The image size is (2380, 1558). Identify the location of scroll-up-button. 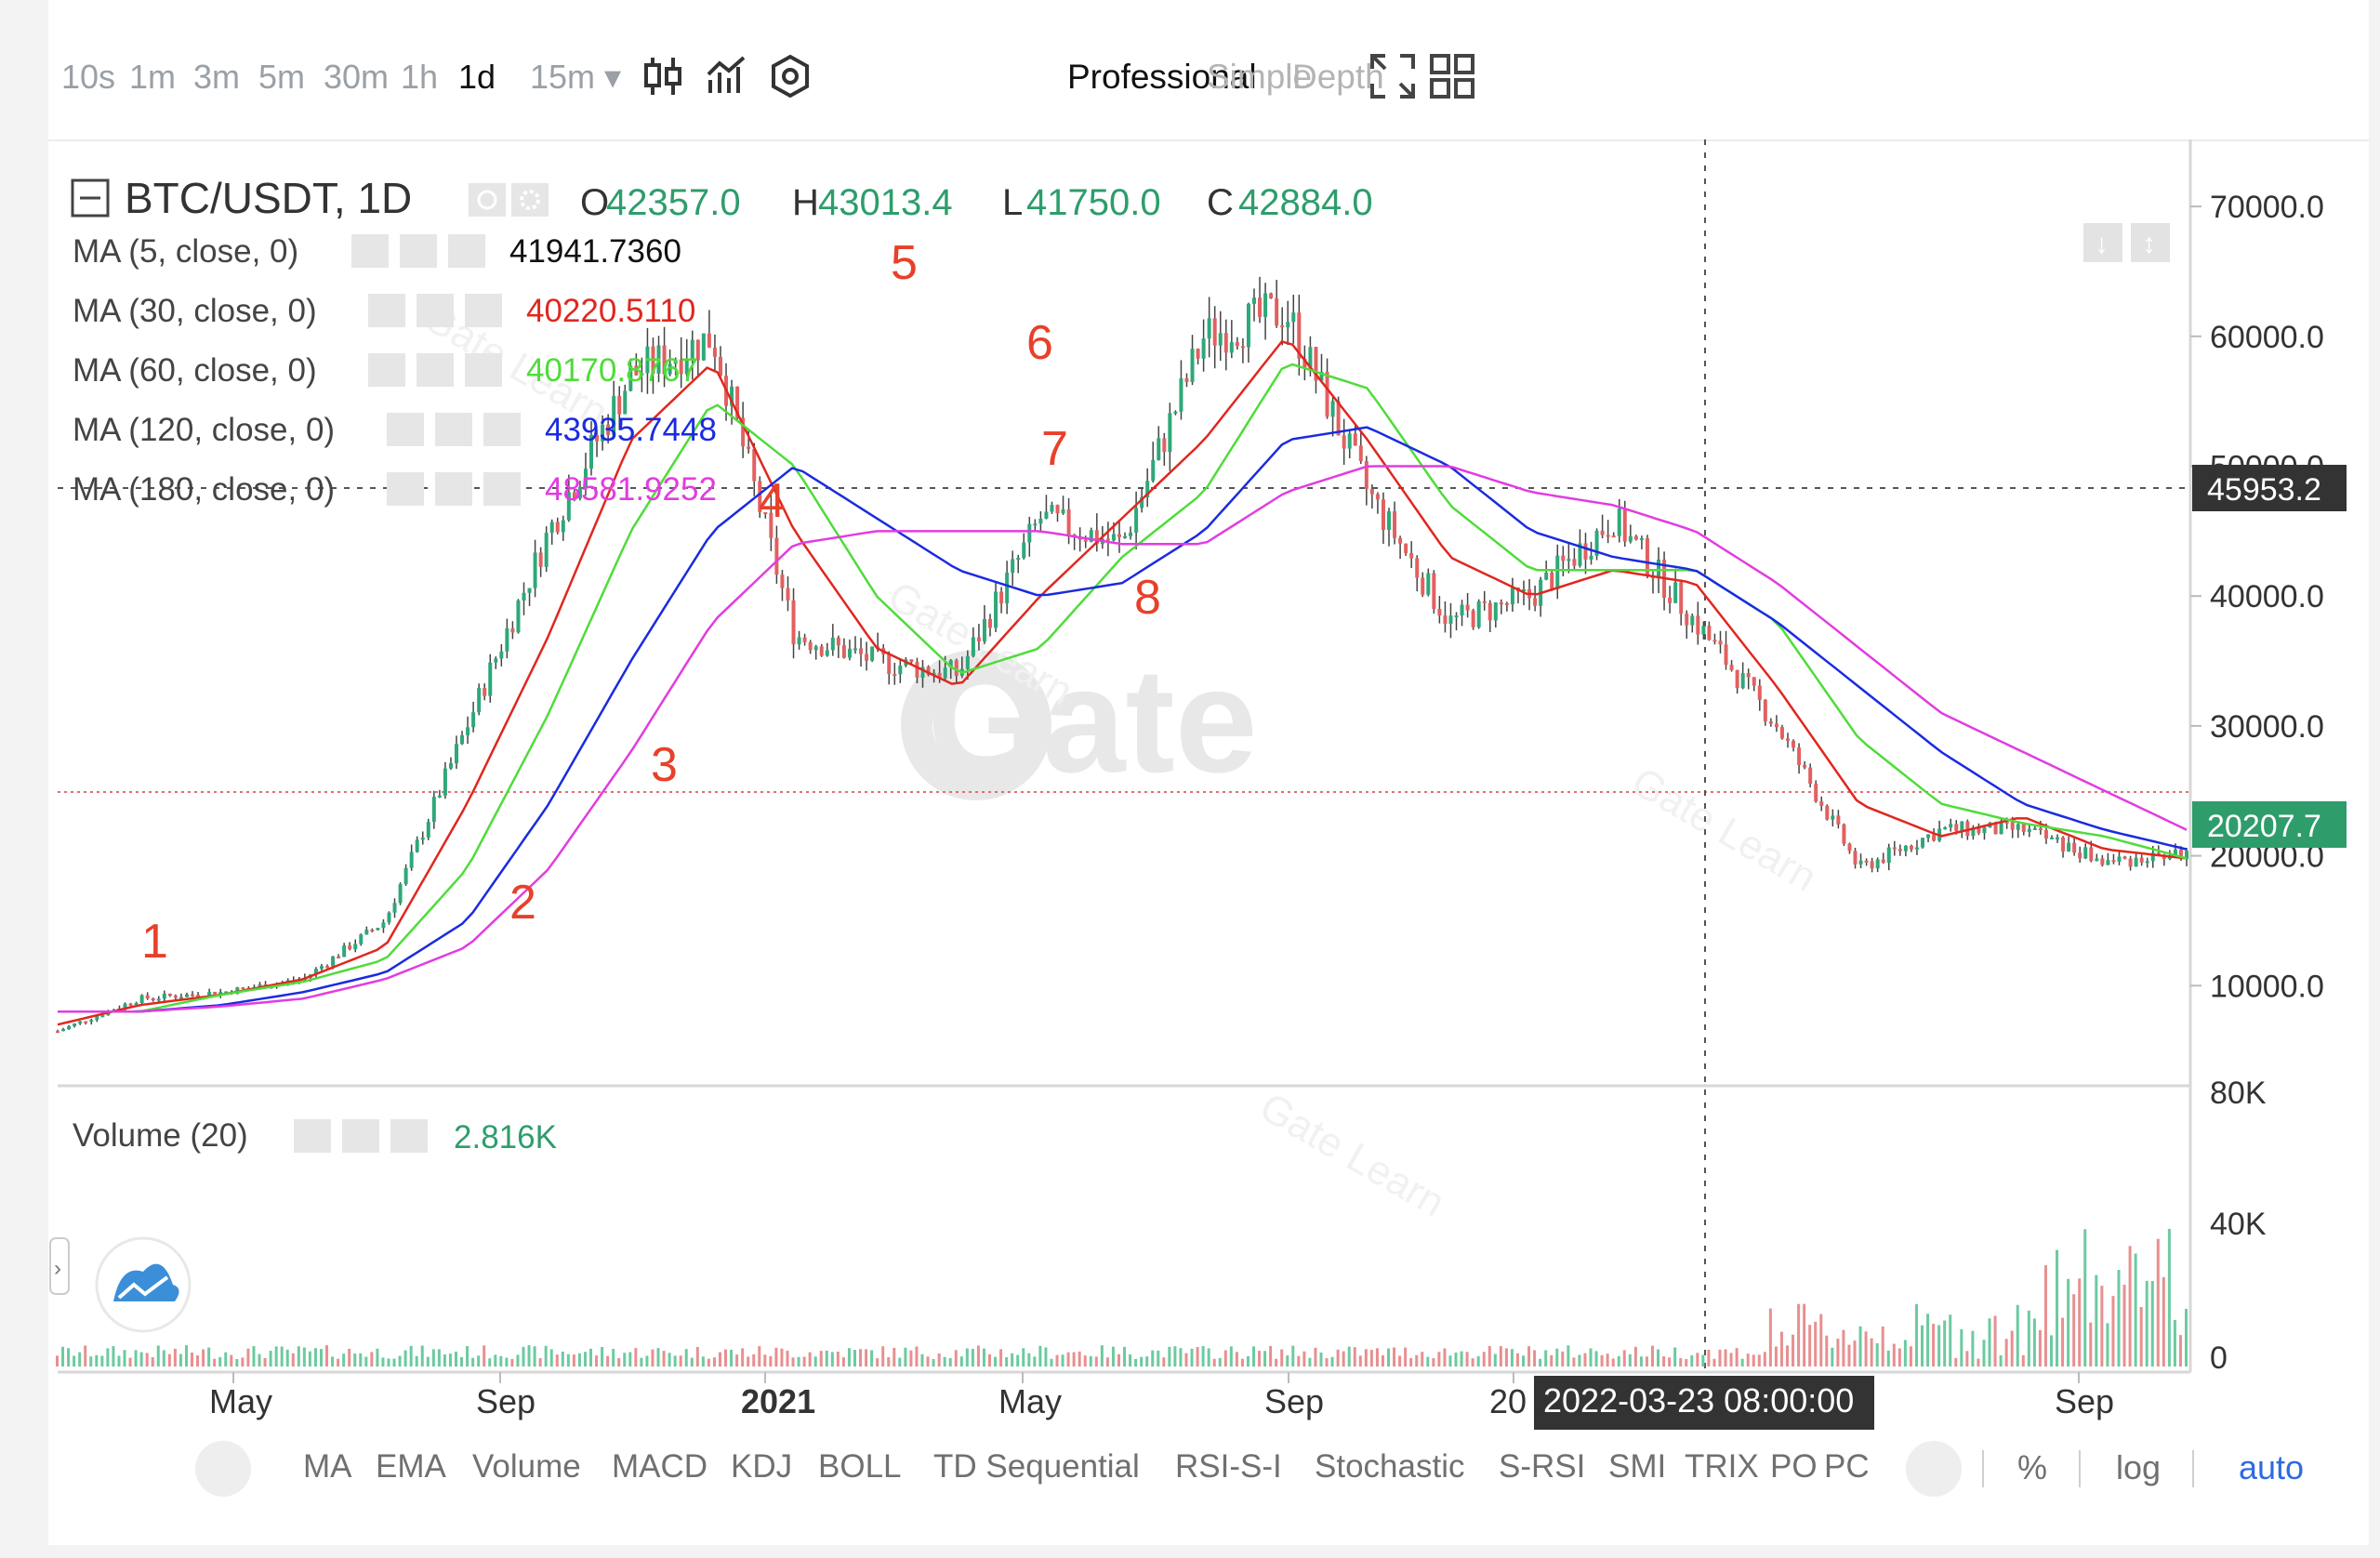
(2150, 242).